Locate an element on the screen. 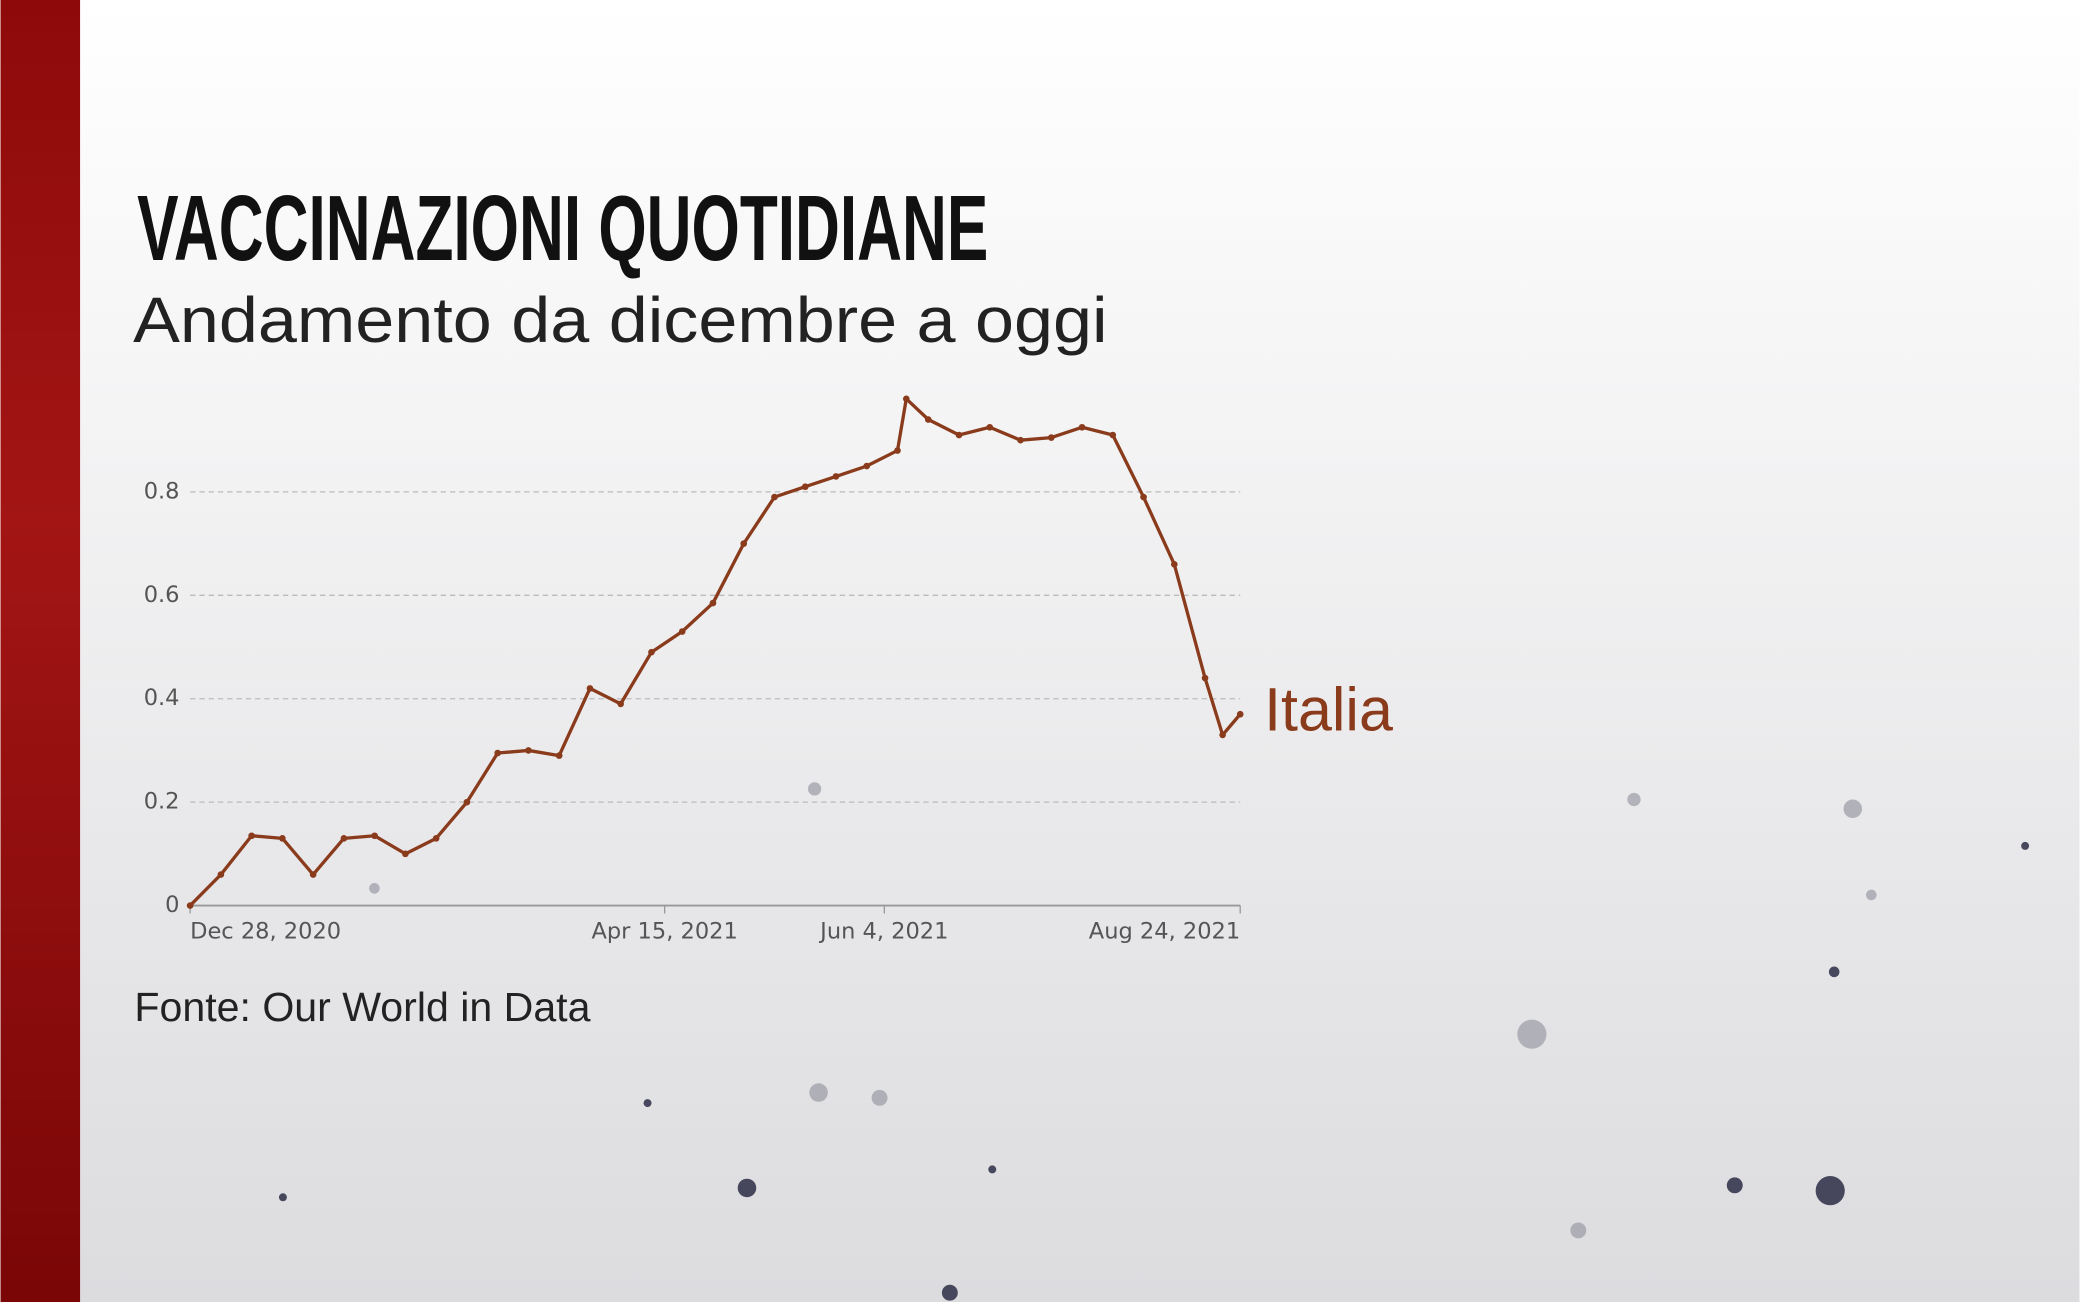 Image resolution: width=2080 pixels, height=1302 pixels. chart-title: VACCINAZIONI QUOTIDIANE is located at coordinates (562, 228).